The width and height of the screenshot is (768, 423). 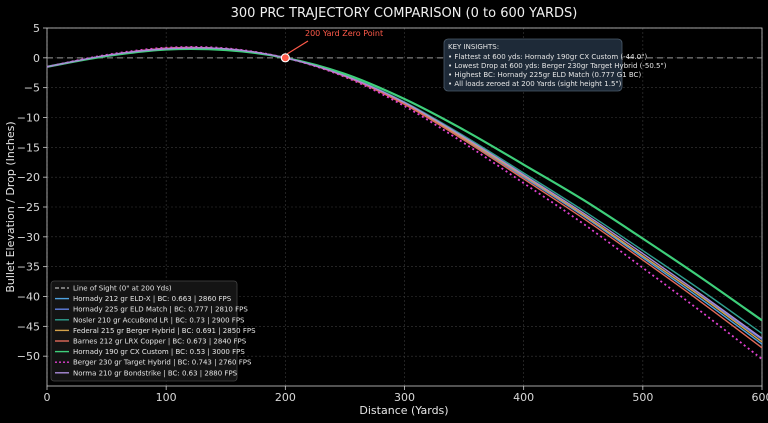 What do you see at coordinates (28, 356) in the screenshot?
I see `y-tick-label: −50` at bounding box center [28, 356].